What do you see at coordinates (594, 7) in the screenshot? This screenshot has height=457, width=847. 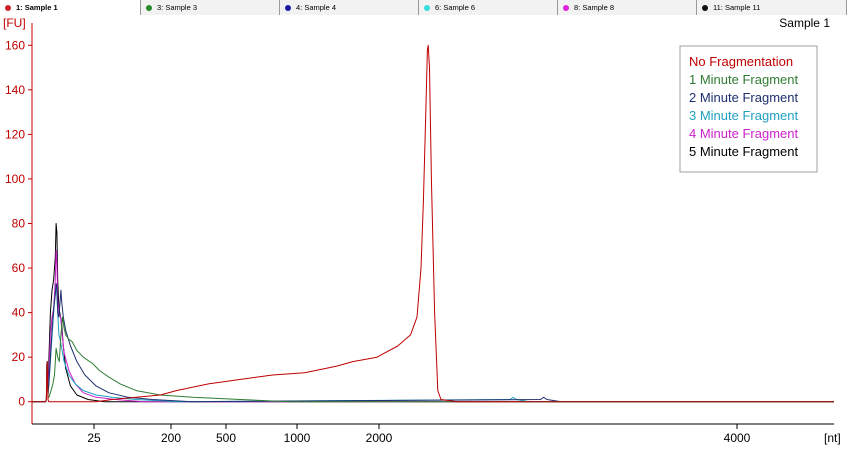 I see `sample-tab-label: 8: Sample 8` at bounding box center [594, 7].